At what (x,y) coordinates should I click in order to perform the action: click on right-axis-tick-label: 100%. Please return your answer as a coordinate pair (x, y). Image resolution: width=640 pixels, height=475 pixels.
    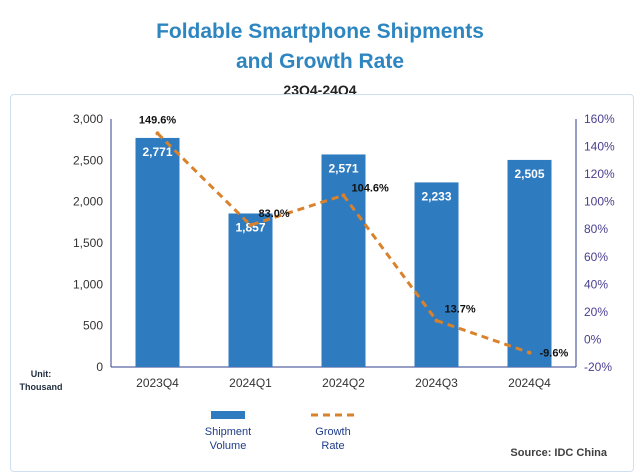
    Looking at the image, I should click on (599, 202).